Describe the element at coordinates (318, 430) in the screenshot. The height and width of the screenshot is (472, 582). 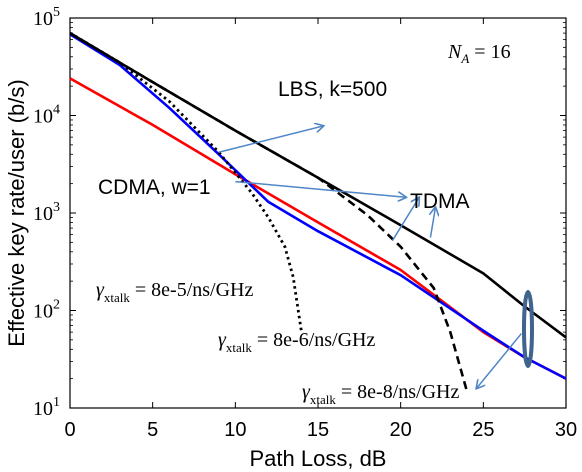
I see `x-tick-label: 15` at that location.